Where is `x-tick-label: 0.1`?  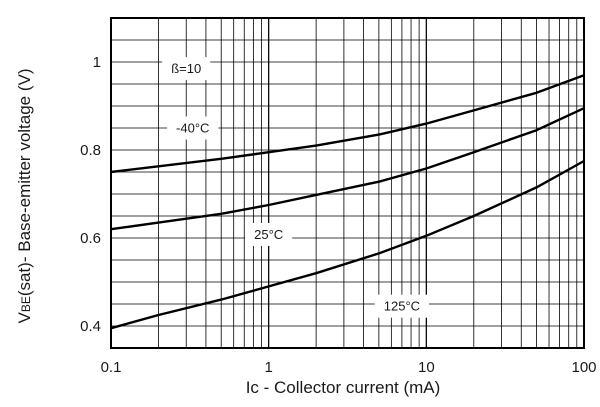 x-tick-label: 0.1 is located at coordinates (111, 367).